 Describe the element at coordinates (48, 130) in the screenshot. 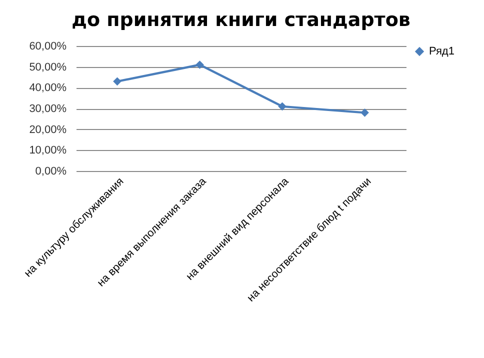

I see `y-tick-label: 20,00%` at that location.